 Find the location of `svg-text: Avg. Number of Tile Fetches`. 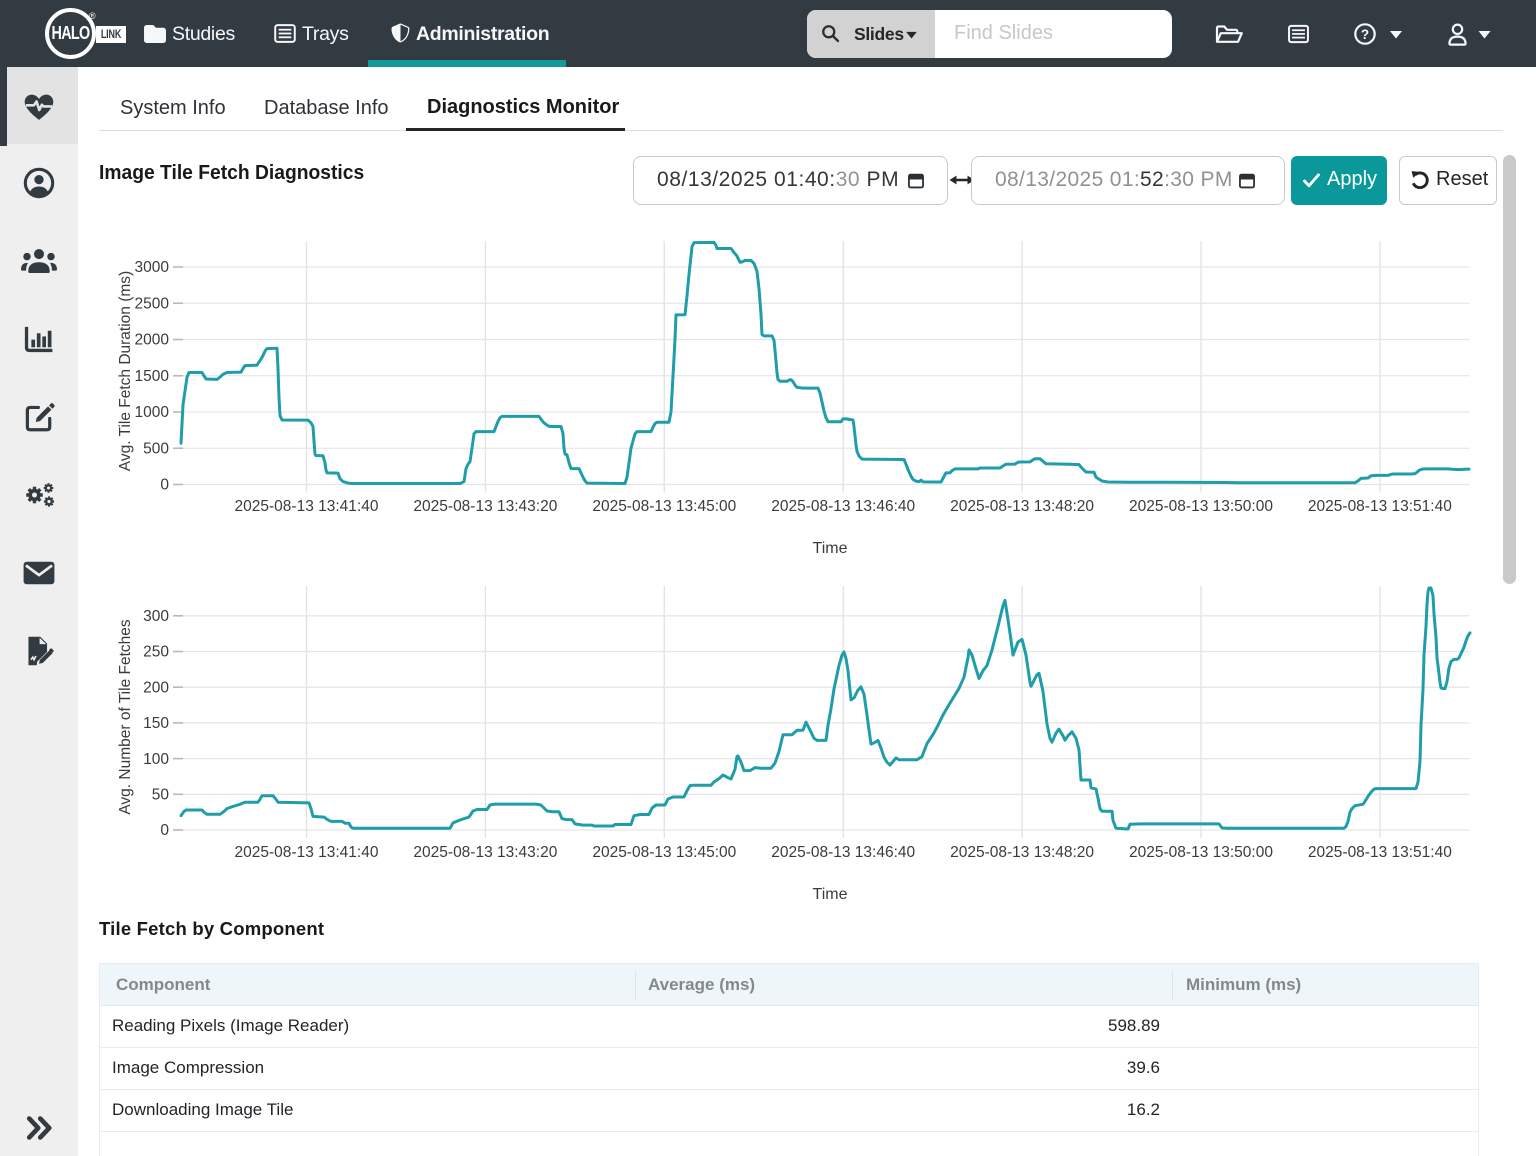

svg-text: Avg. Number of Tile Fetches is located at coordinates (125, 717).